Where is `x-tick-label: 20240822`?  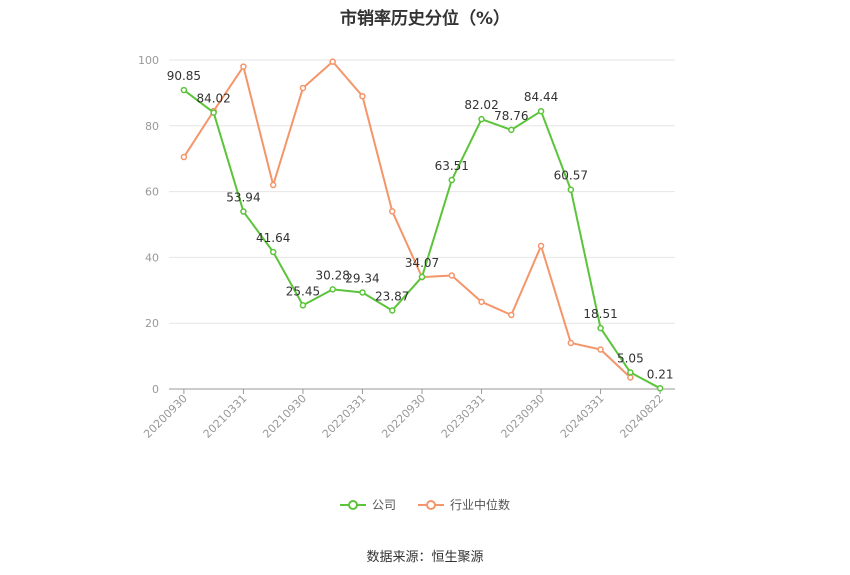
x-tick-label: 20240822 is located at coordinates (641, 416).